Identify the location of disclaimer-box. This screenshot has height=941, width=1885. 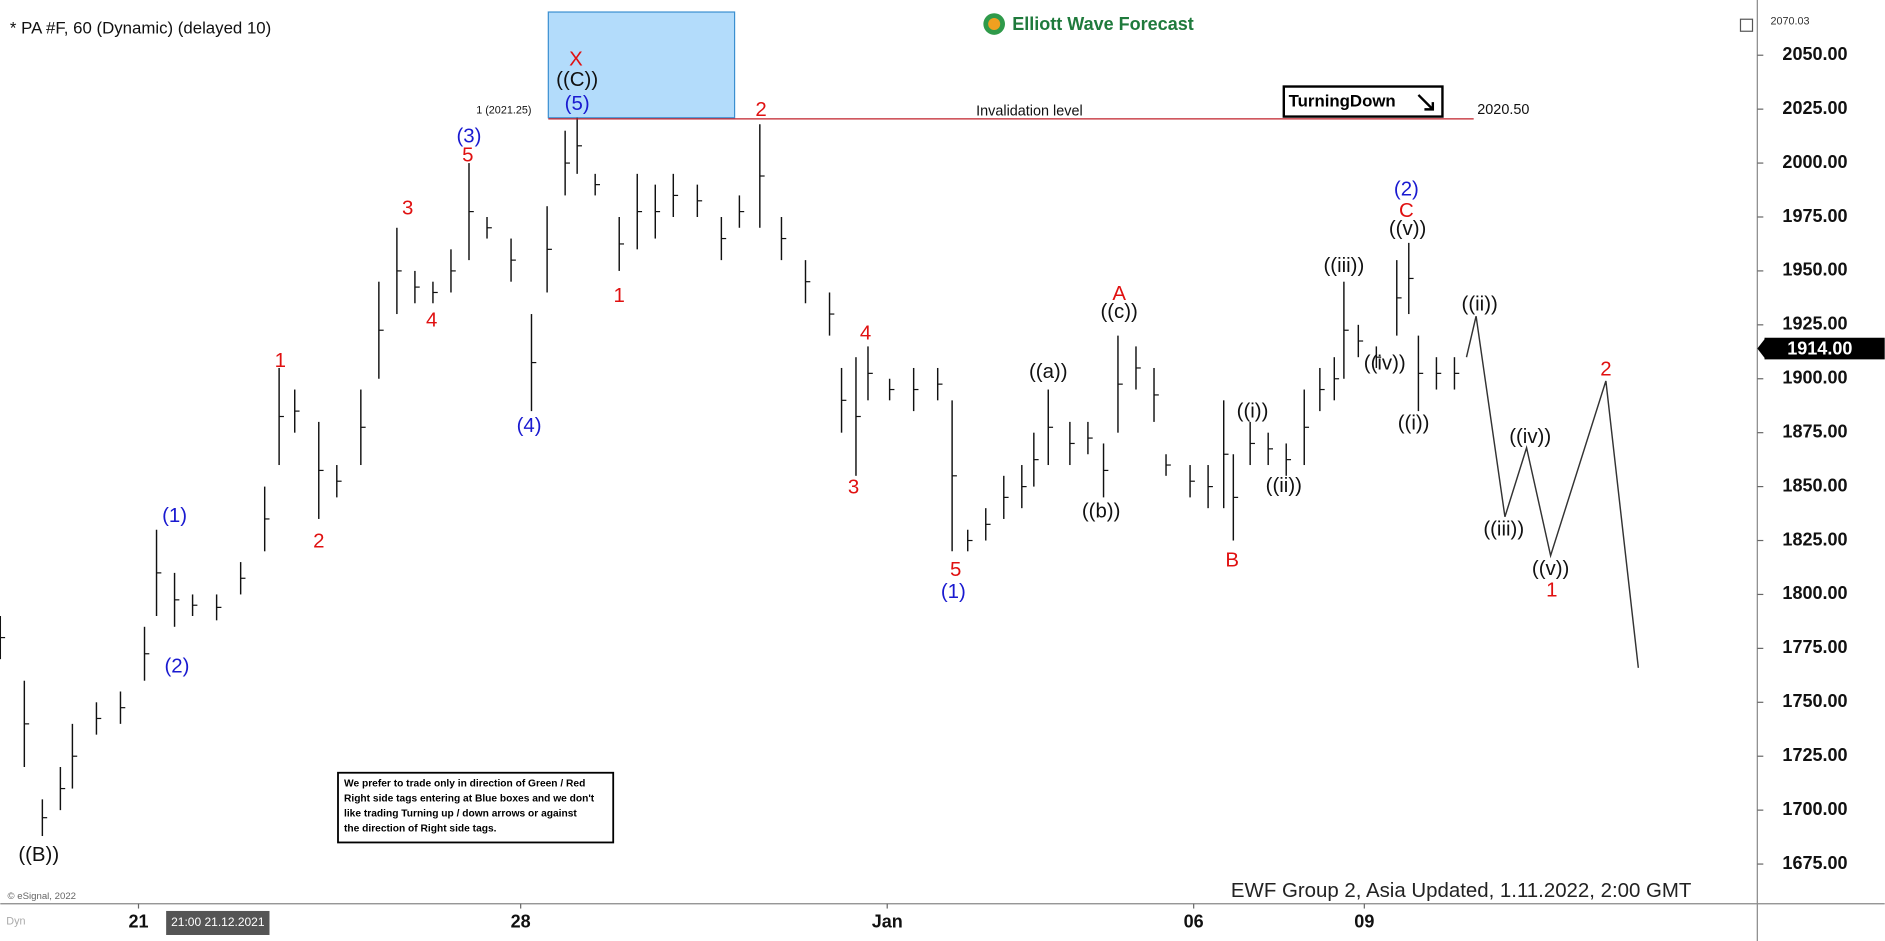
(476, 807).